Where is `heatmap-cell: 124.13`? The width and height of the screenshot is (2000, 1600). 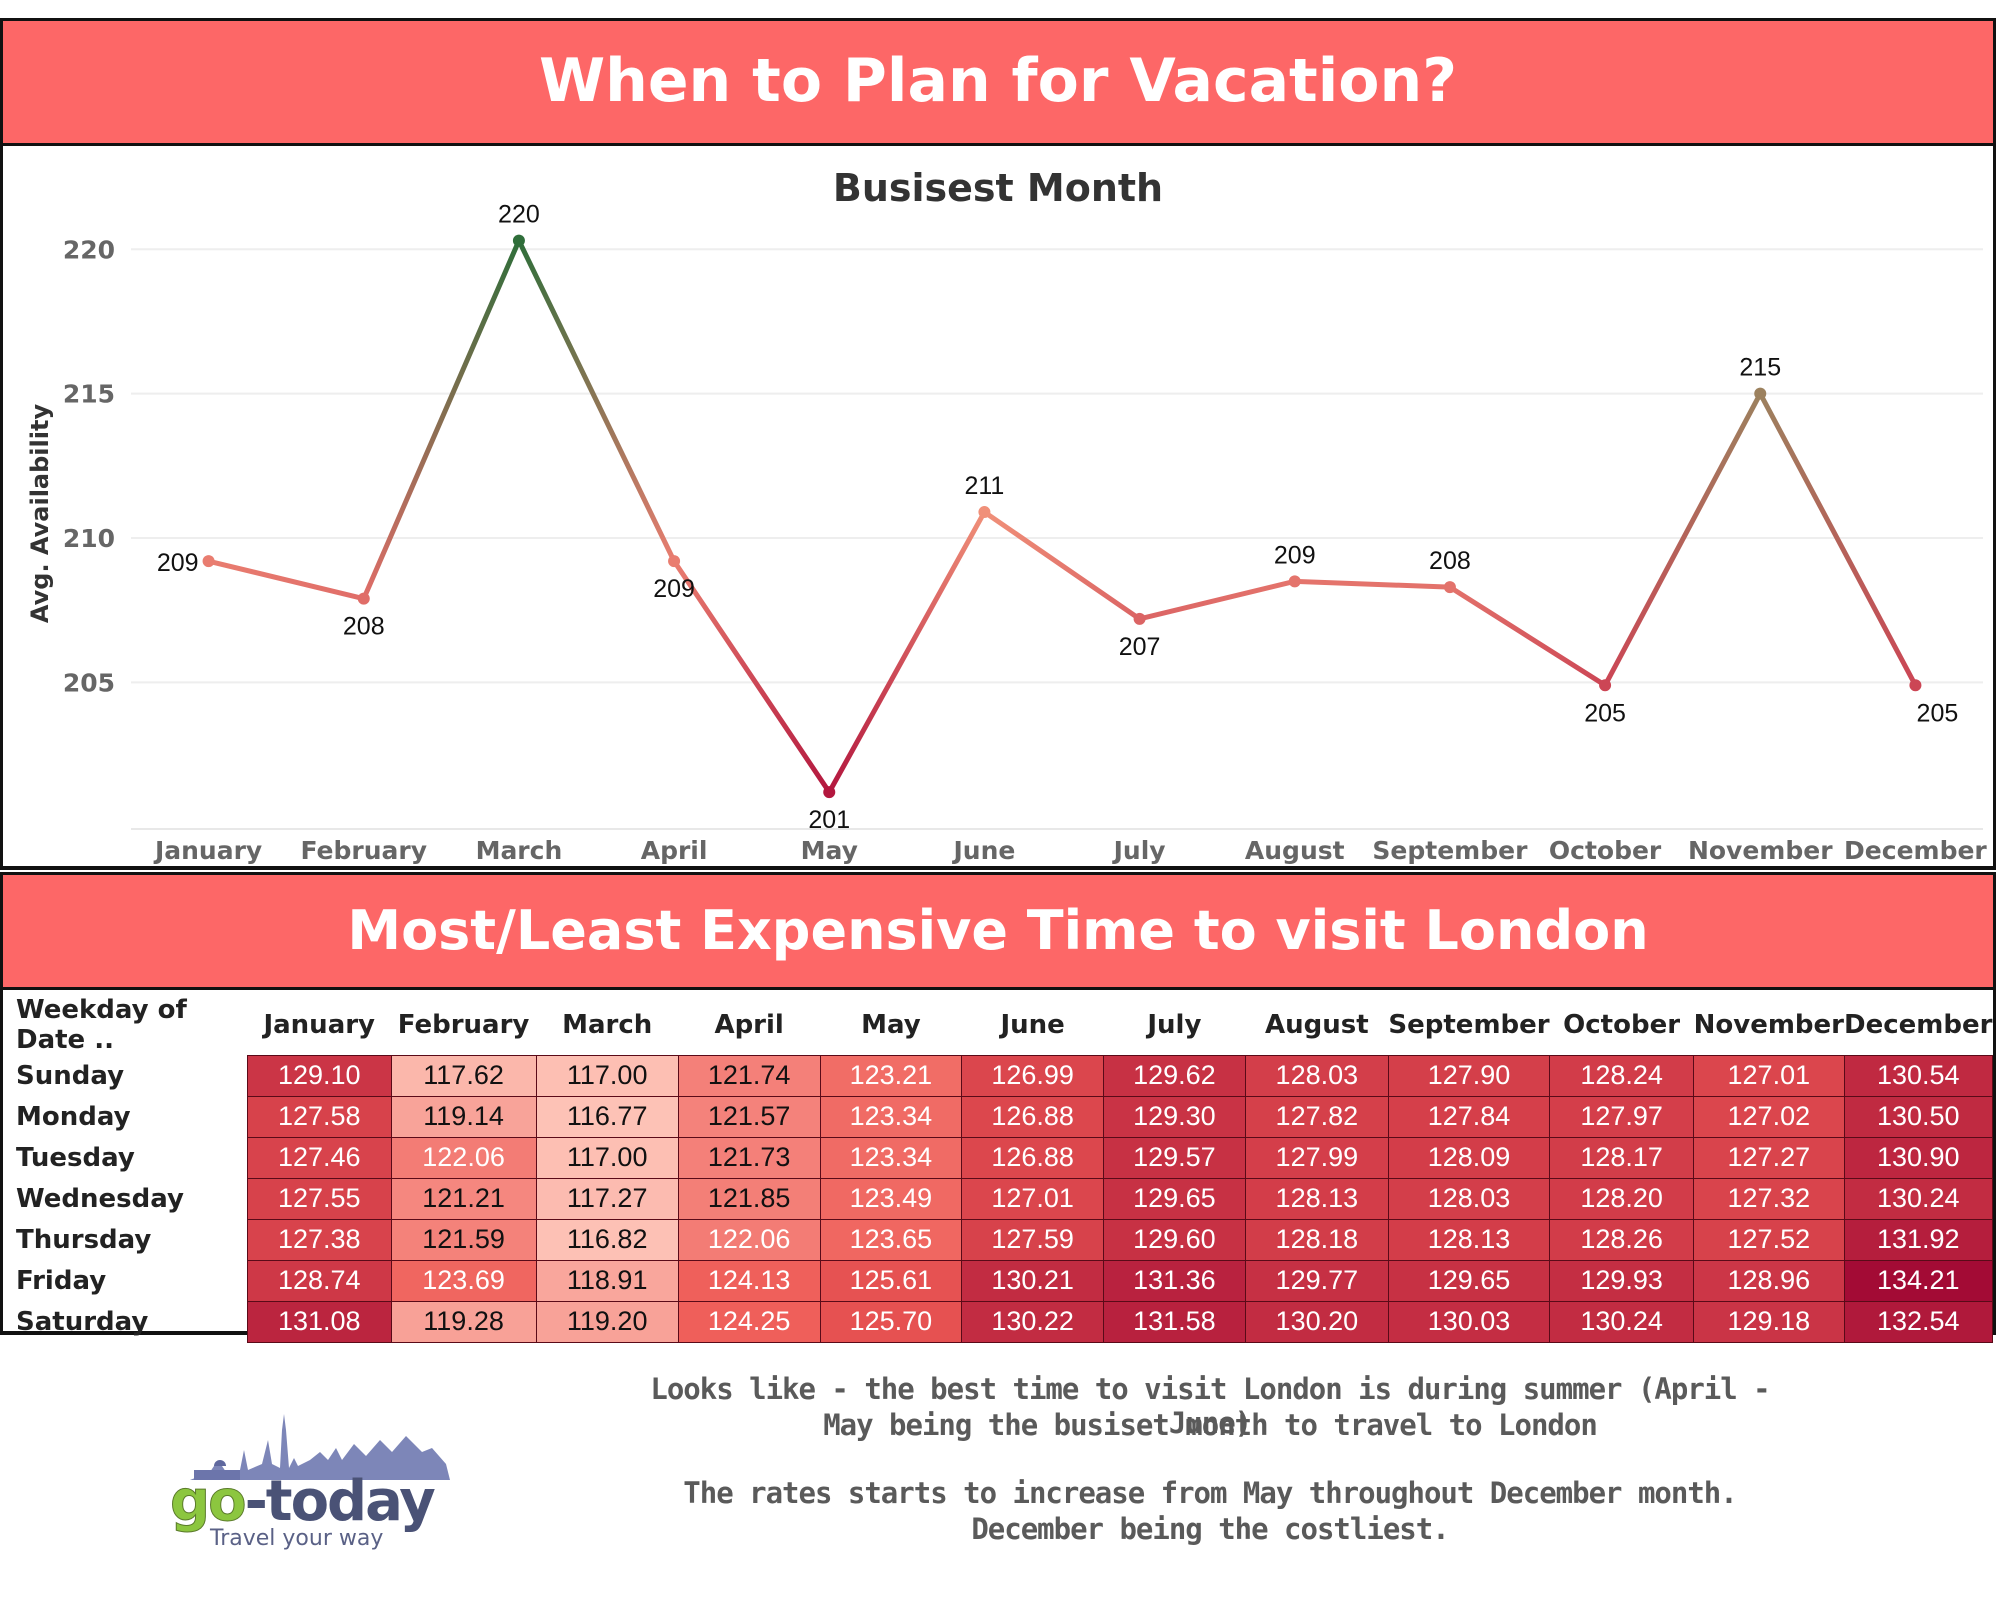
heatmap-cell: 124.13 is located at coordinates (749, 1280).